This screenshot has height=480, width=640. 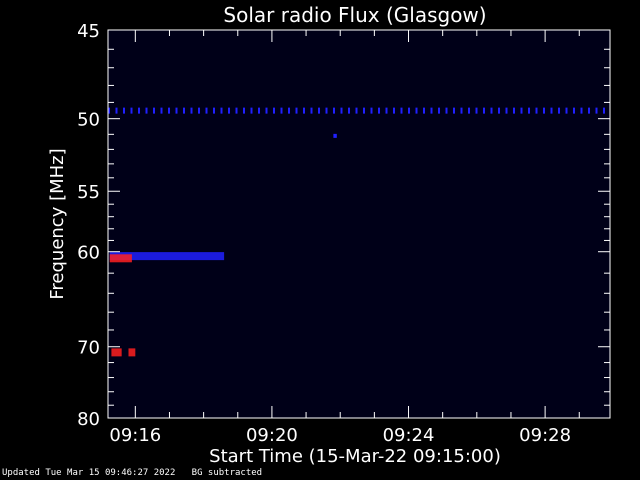 I want to click on emission-blue, so click(x=167, y=256).